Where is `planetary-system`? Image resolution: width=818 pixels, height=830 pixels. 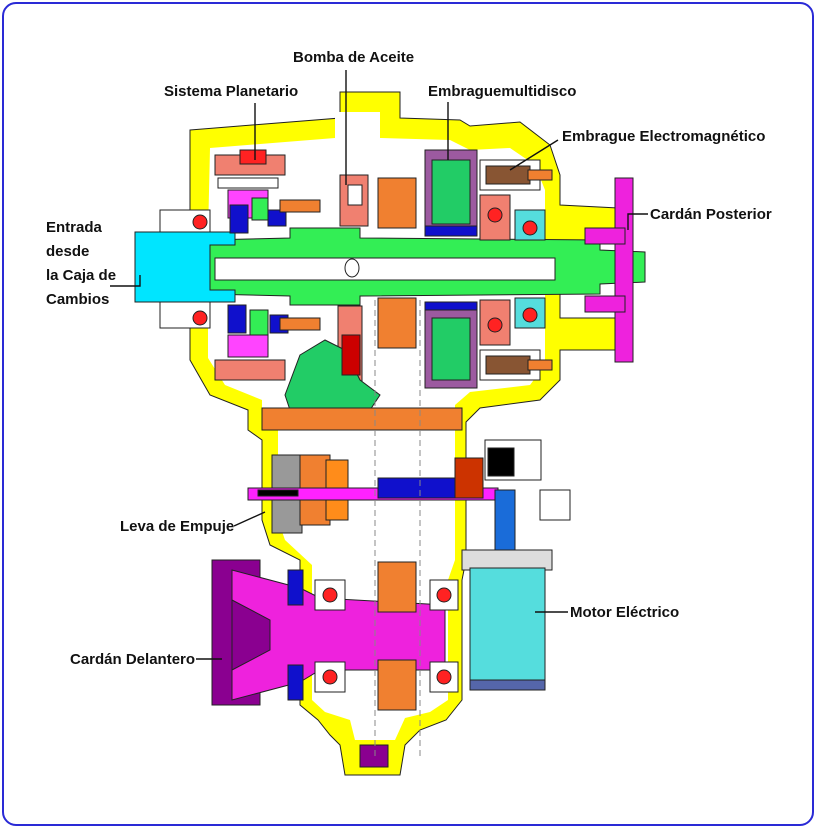
planetary-system is located at coordinates (267, 265).